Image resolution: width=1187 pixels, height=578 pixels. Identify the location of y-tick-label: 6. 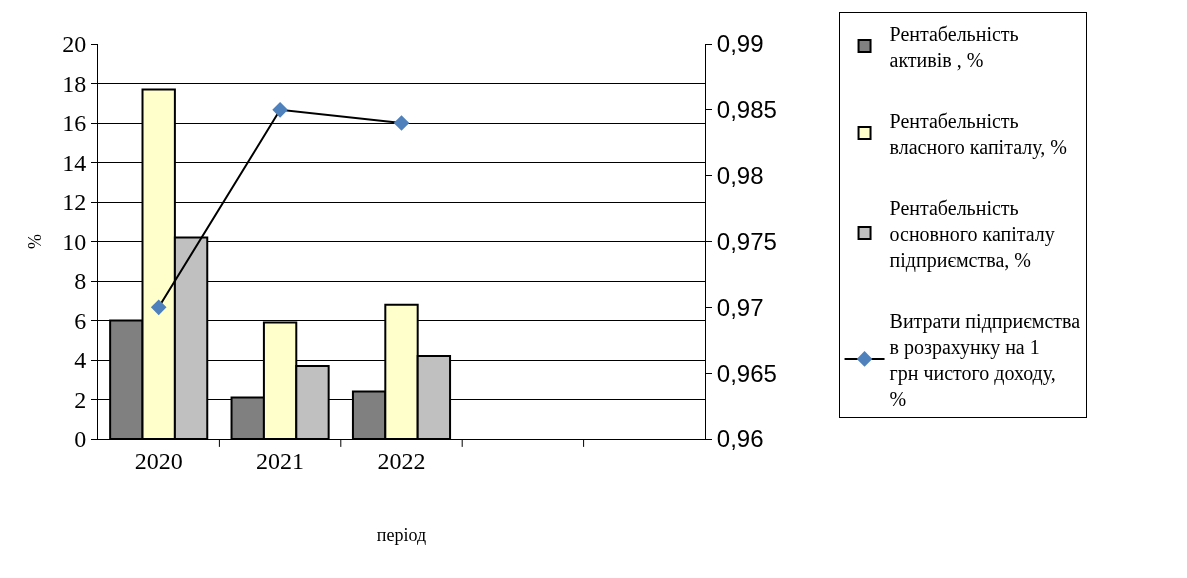
(80, 320).